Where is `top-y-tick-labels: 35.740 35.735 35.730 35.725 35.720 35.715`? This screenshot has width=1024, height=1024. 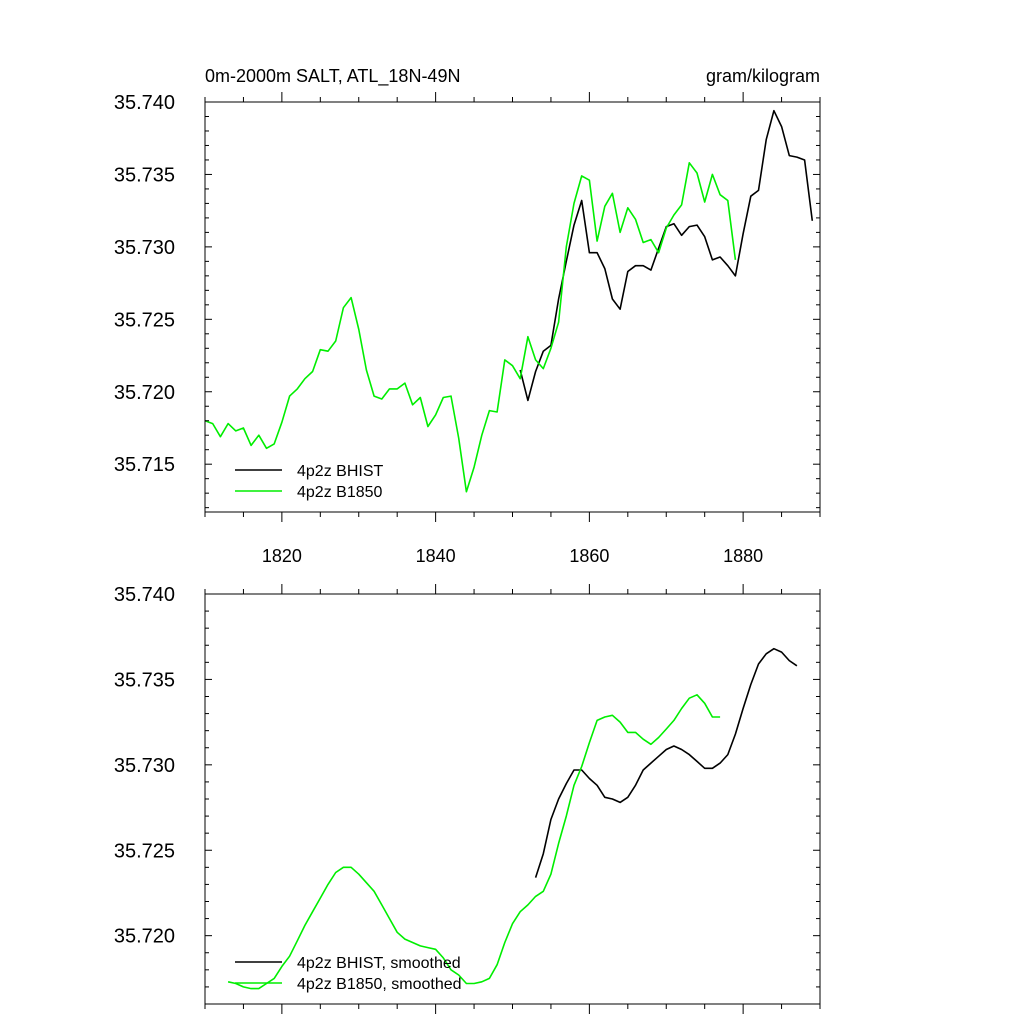 top-y-tick-labels: 35.740 35.735 35.730 35.725 35.720 35.715 is located at coordinates (144, 284).